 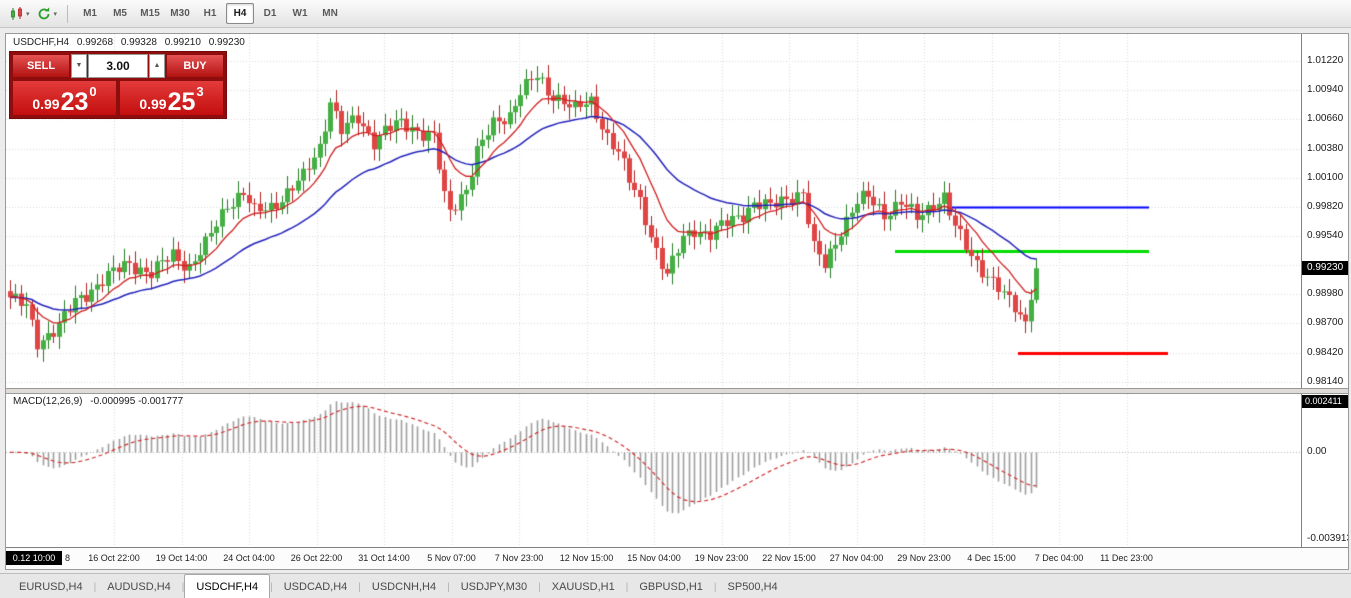 I want to click on macd-indicator-label: MACD(12,26,9) -0.000995 -0.001777, so click(x=100, y=401).